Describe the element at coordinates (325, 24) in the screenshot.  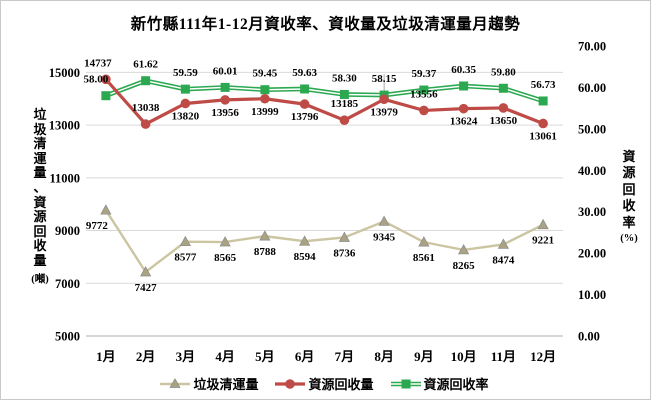
I see `chart-title: 新竹縣111年1-12月資收率、資收量及垃圾清運量月趨勢` at that location.